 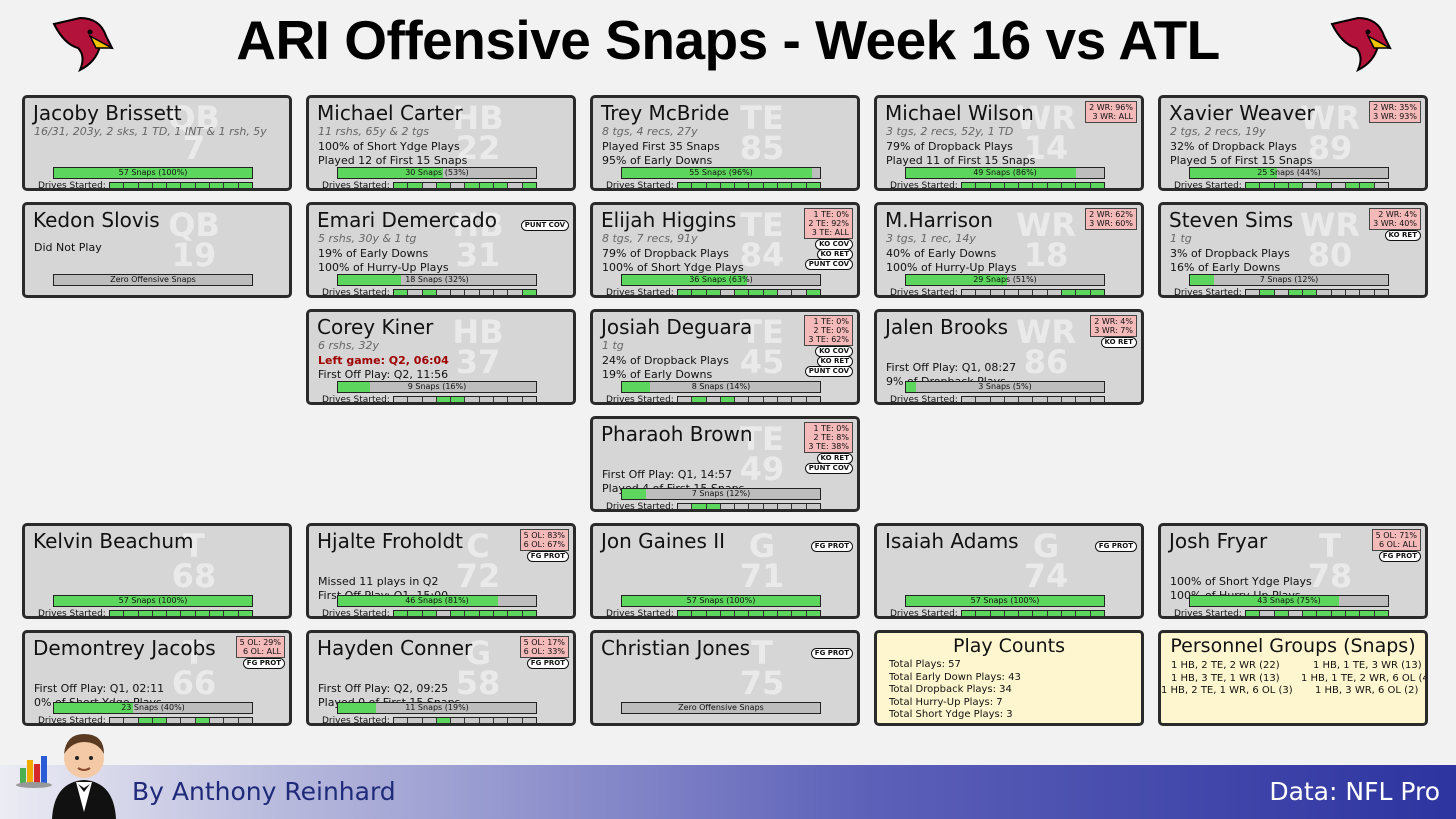 What do you see at coordinates (544, 544) in the screenshot?
I see `share-line: 6 OL: 67%` at bounding box center [544, 544].